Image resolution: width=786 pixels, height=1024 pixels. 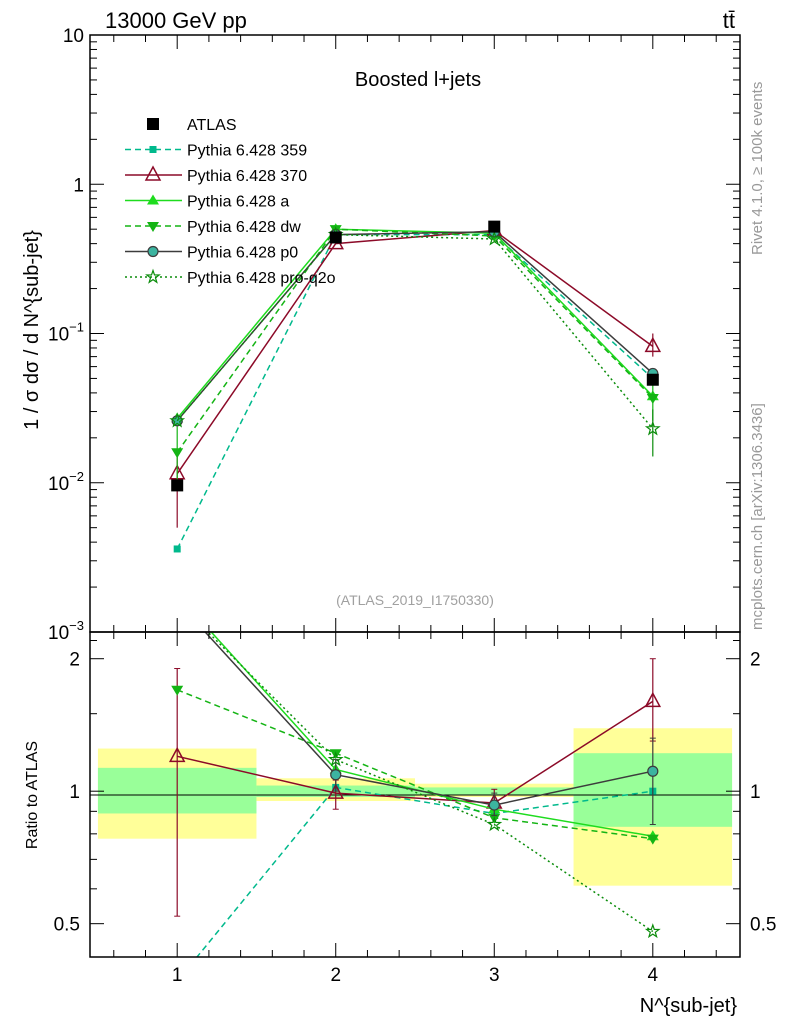 What do you see at coordinates (729, 20) in the screenshot?
I see `process-label: tt̄` at bounding box center [729, 20].